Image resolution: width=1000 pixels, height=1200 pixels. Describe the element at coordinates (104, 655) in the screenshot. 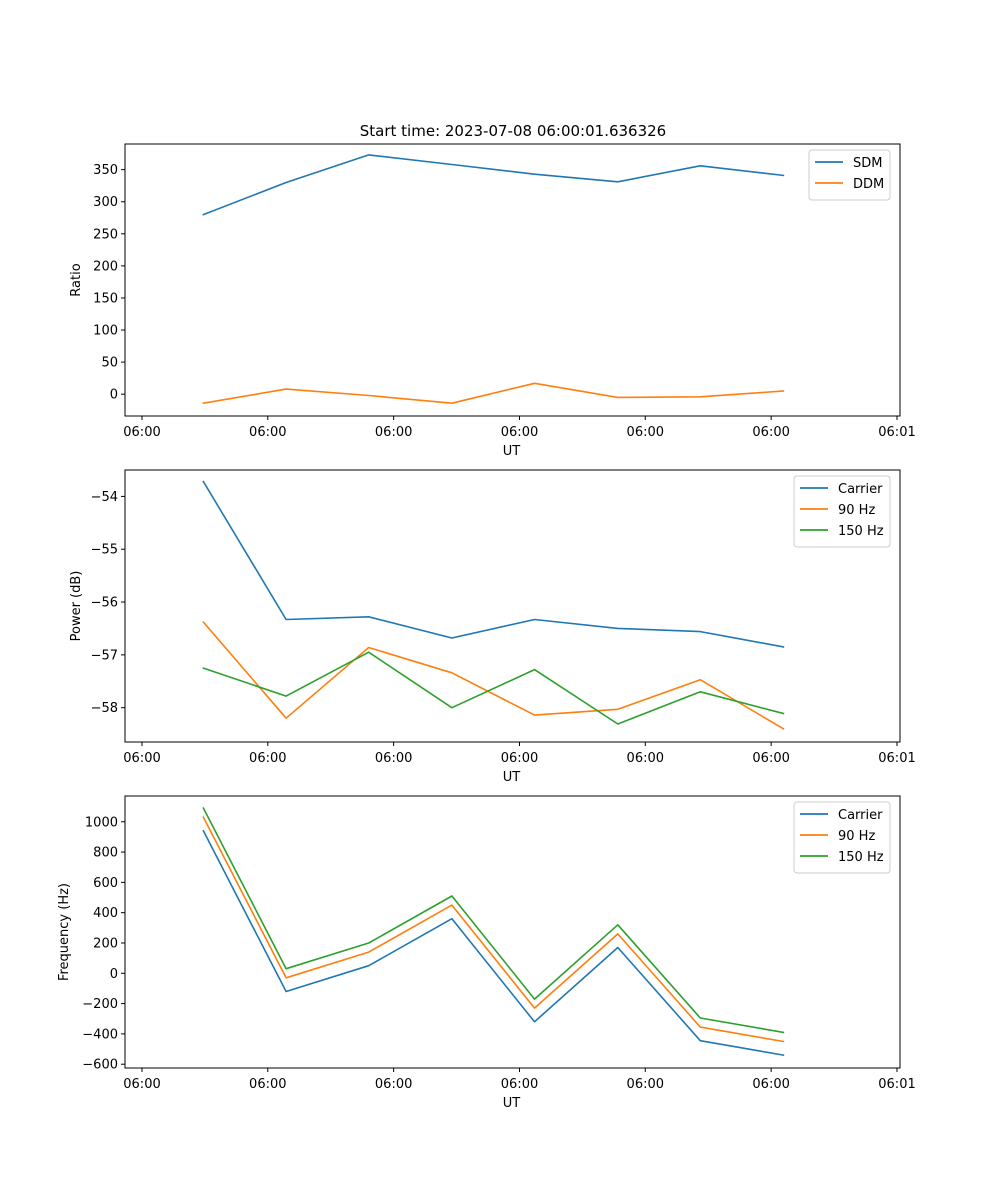

I see `y-tick-label: −57` at that location.